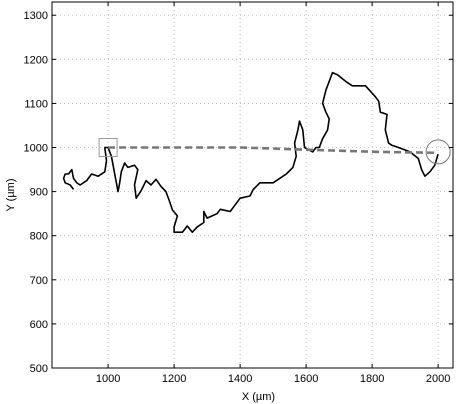 The image size is (456, 404). I want to click on x-tick-label: 1600, so click(306, 379).